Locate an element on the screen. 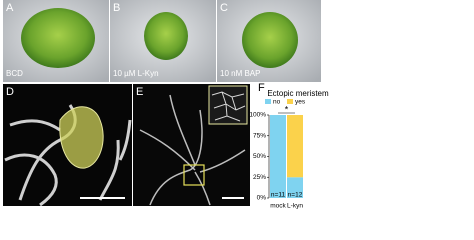  panel-caption: 10 µM L-Kyn is located at coordinates (136, 73).